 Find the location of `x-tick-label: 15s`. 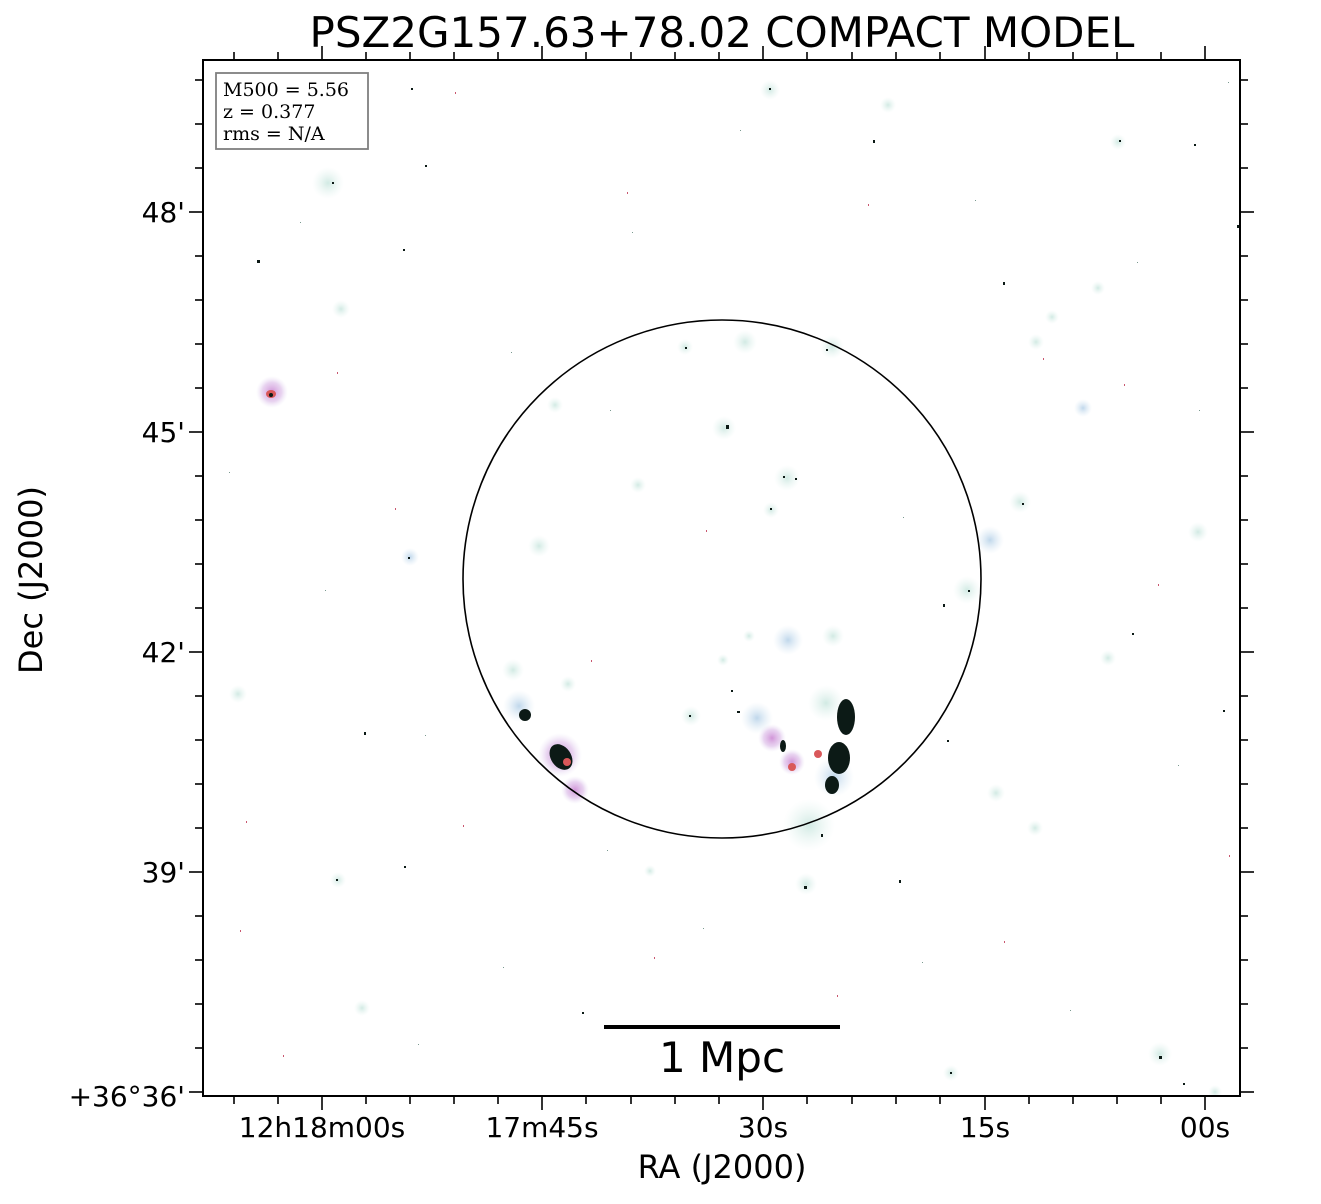

x-tick-label: 15s is located at coordinates (985, 1127).